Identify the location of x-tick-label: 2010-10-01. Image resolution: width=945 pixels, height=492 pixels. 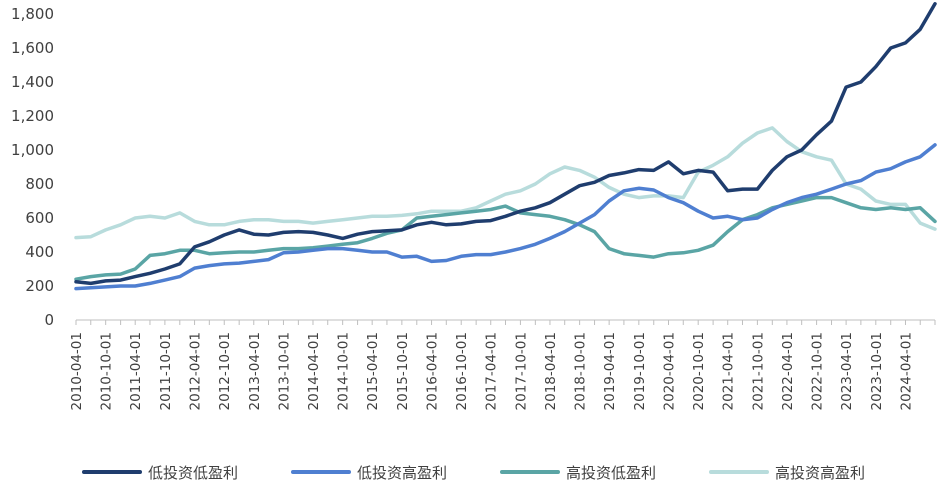
(107, 371).